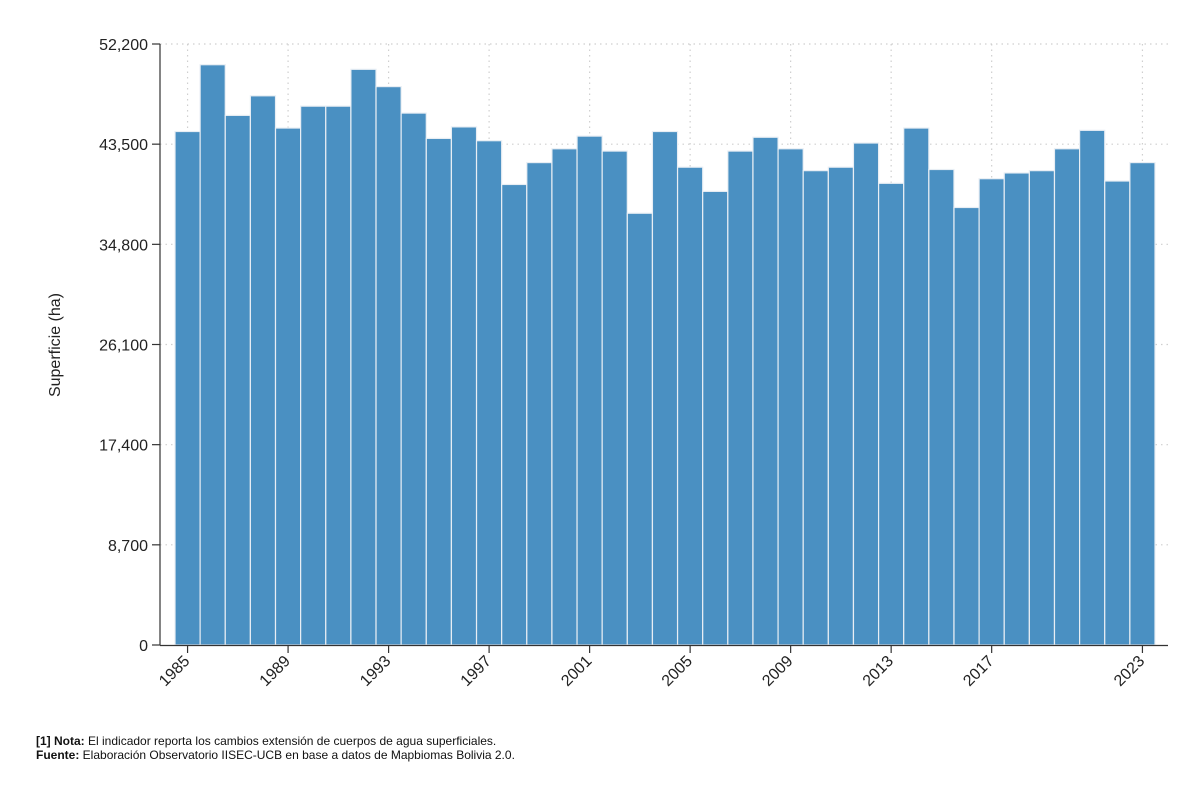 This screenshot has height=800, width=1200. I want to click on bar-1988, so click(263, 370).